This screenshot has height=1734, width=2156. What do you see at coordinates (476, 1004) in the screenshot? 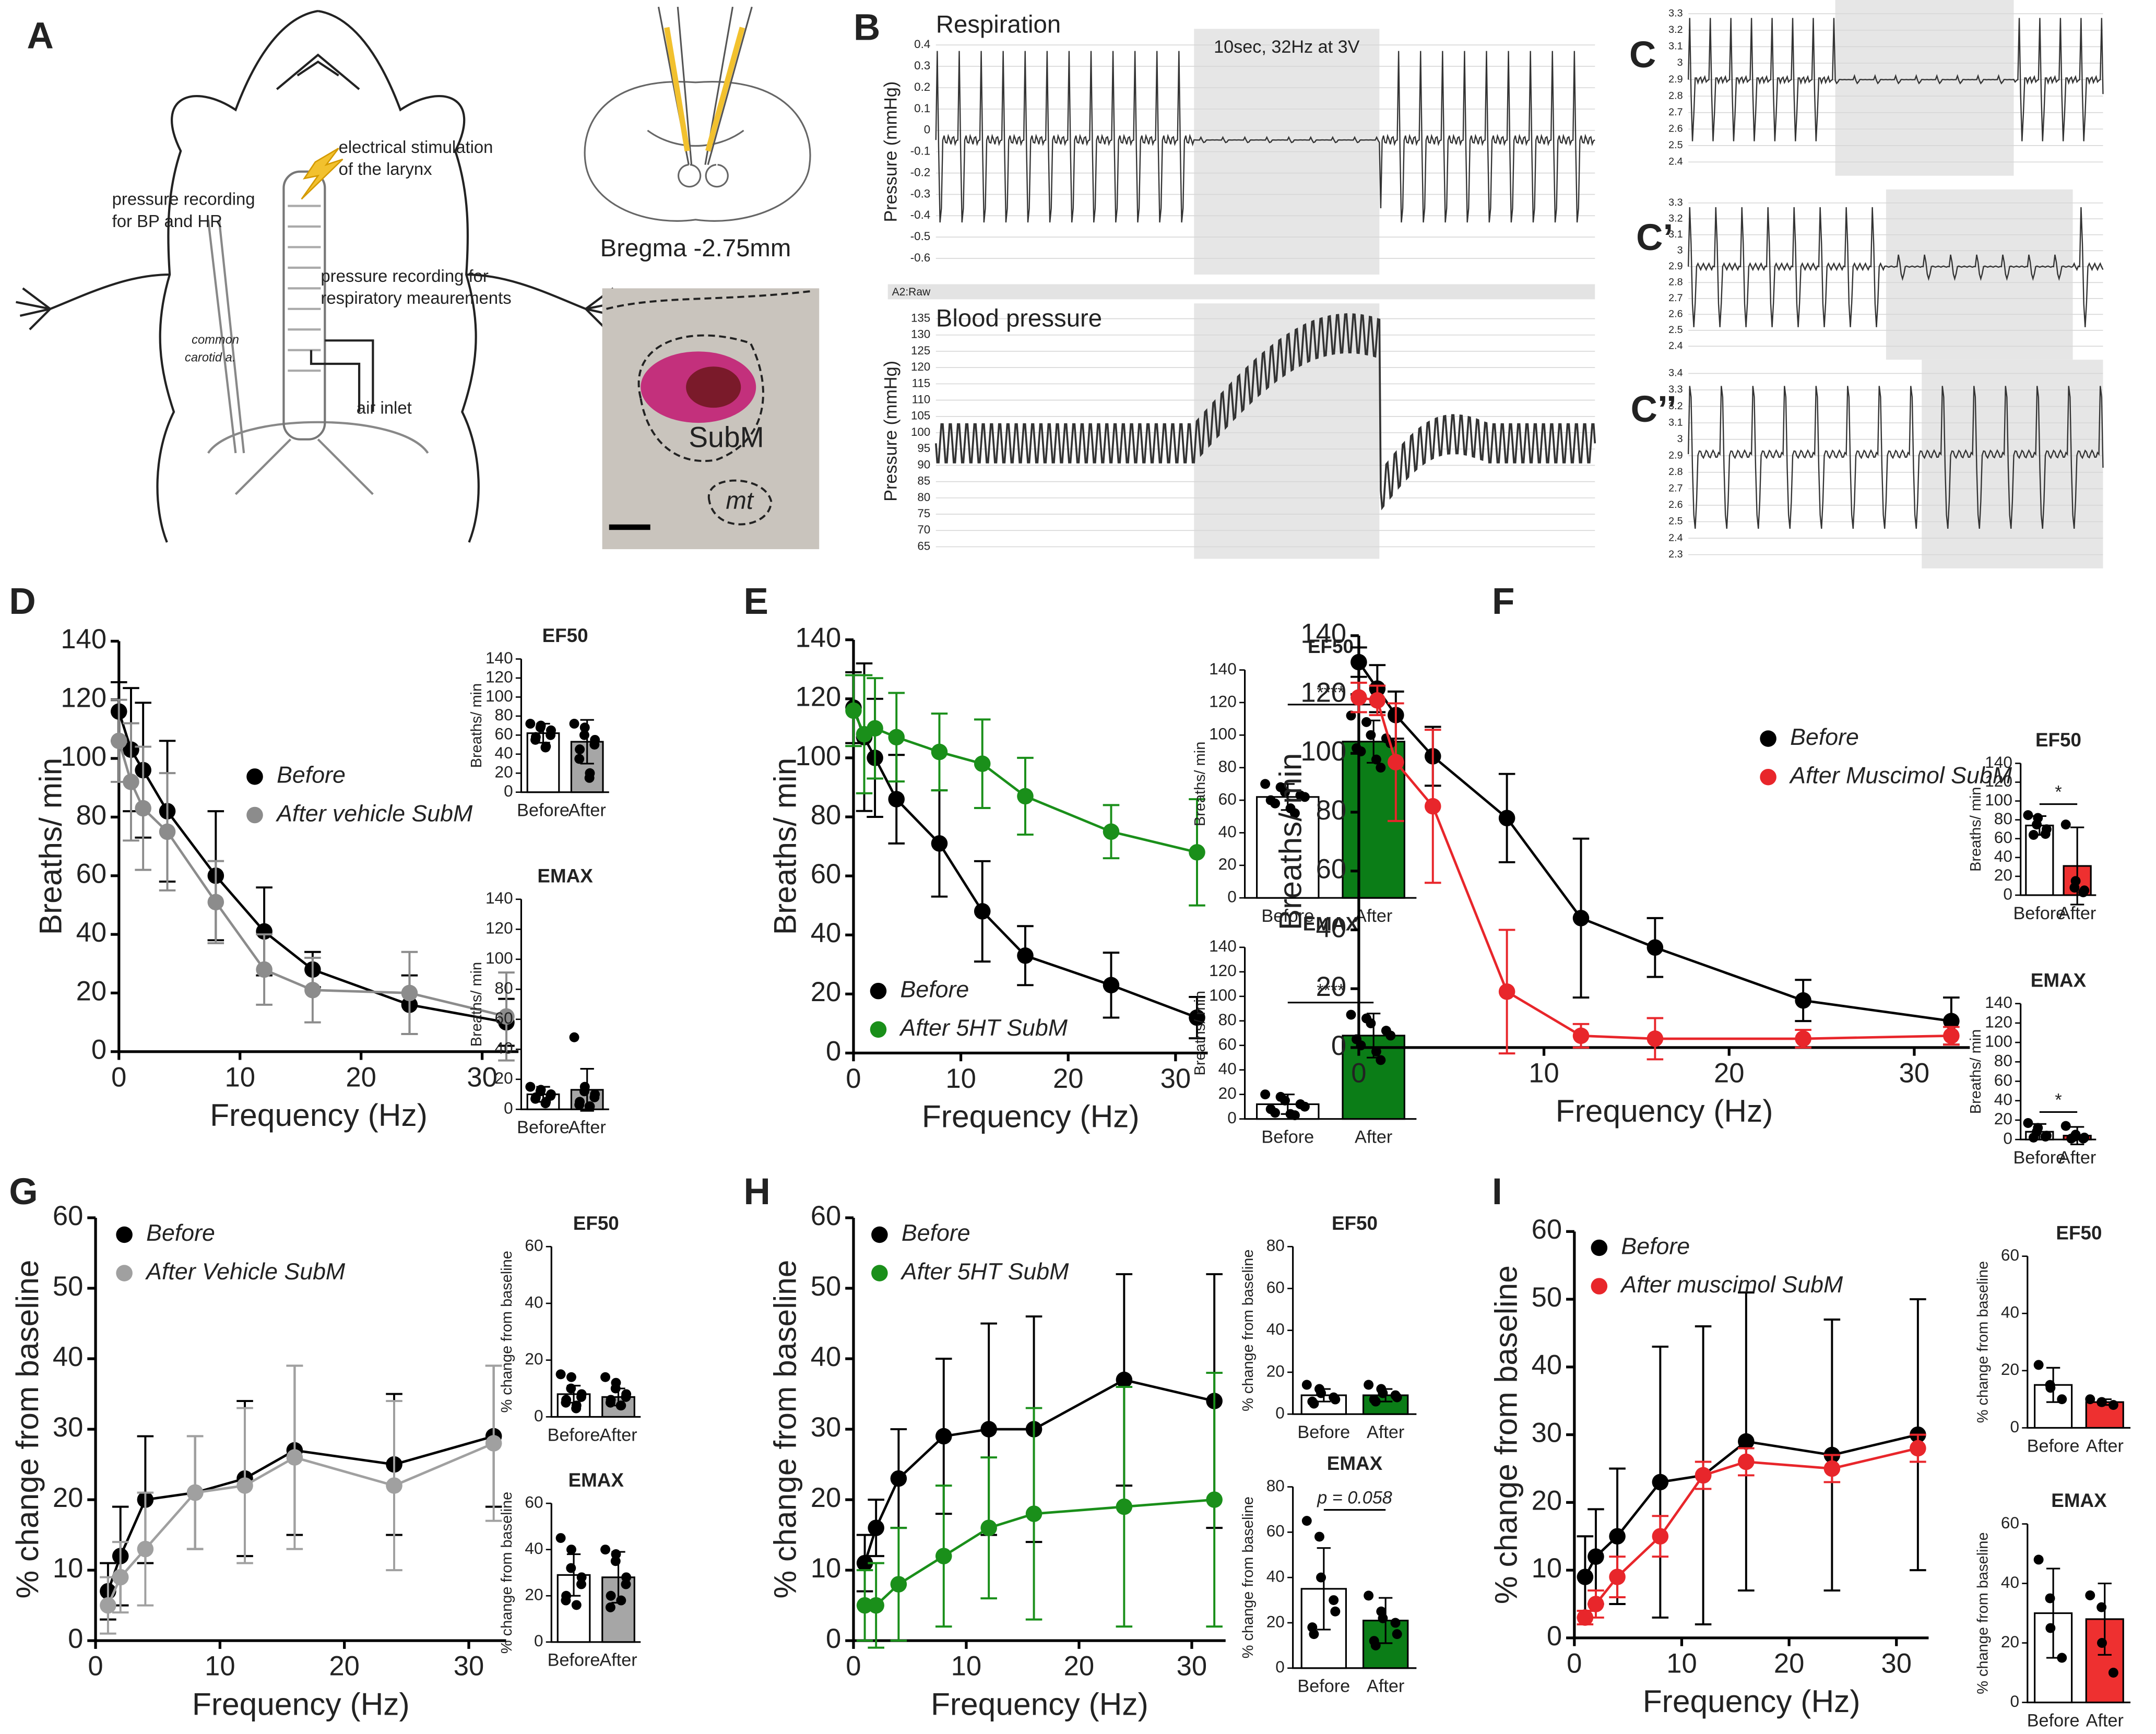
I see `y-axis-label: Breaths/ min` at bounding box center [476, 1004].